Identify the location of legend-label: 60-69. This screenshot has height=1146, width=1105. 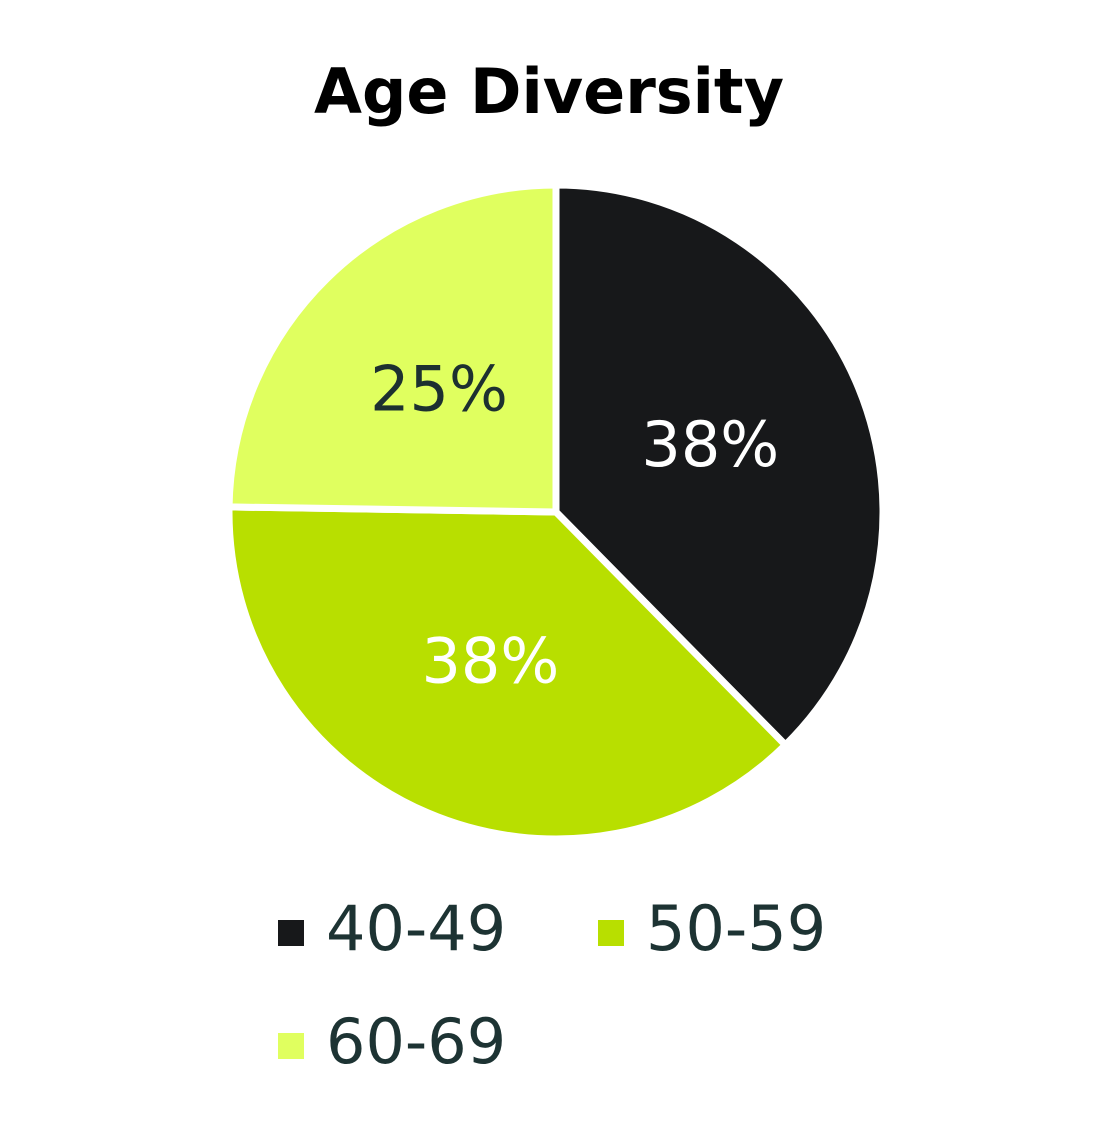
(416, 1041).